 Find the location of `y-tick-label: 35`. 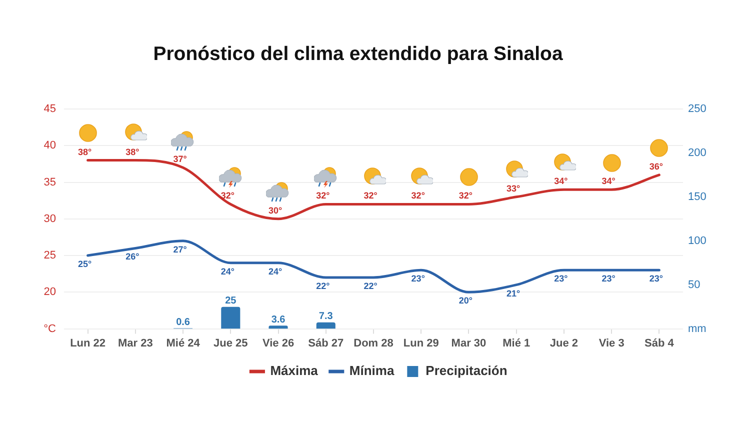

y-tick-label: 35 is located at coordinates (50, 182).